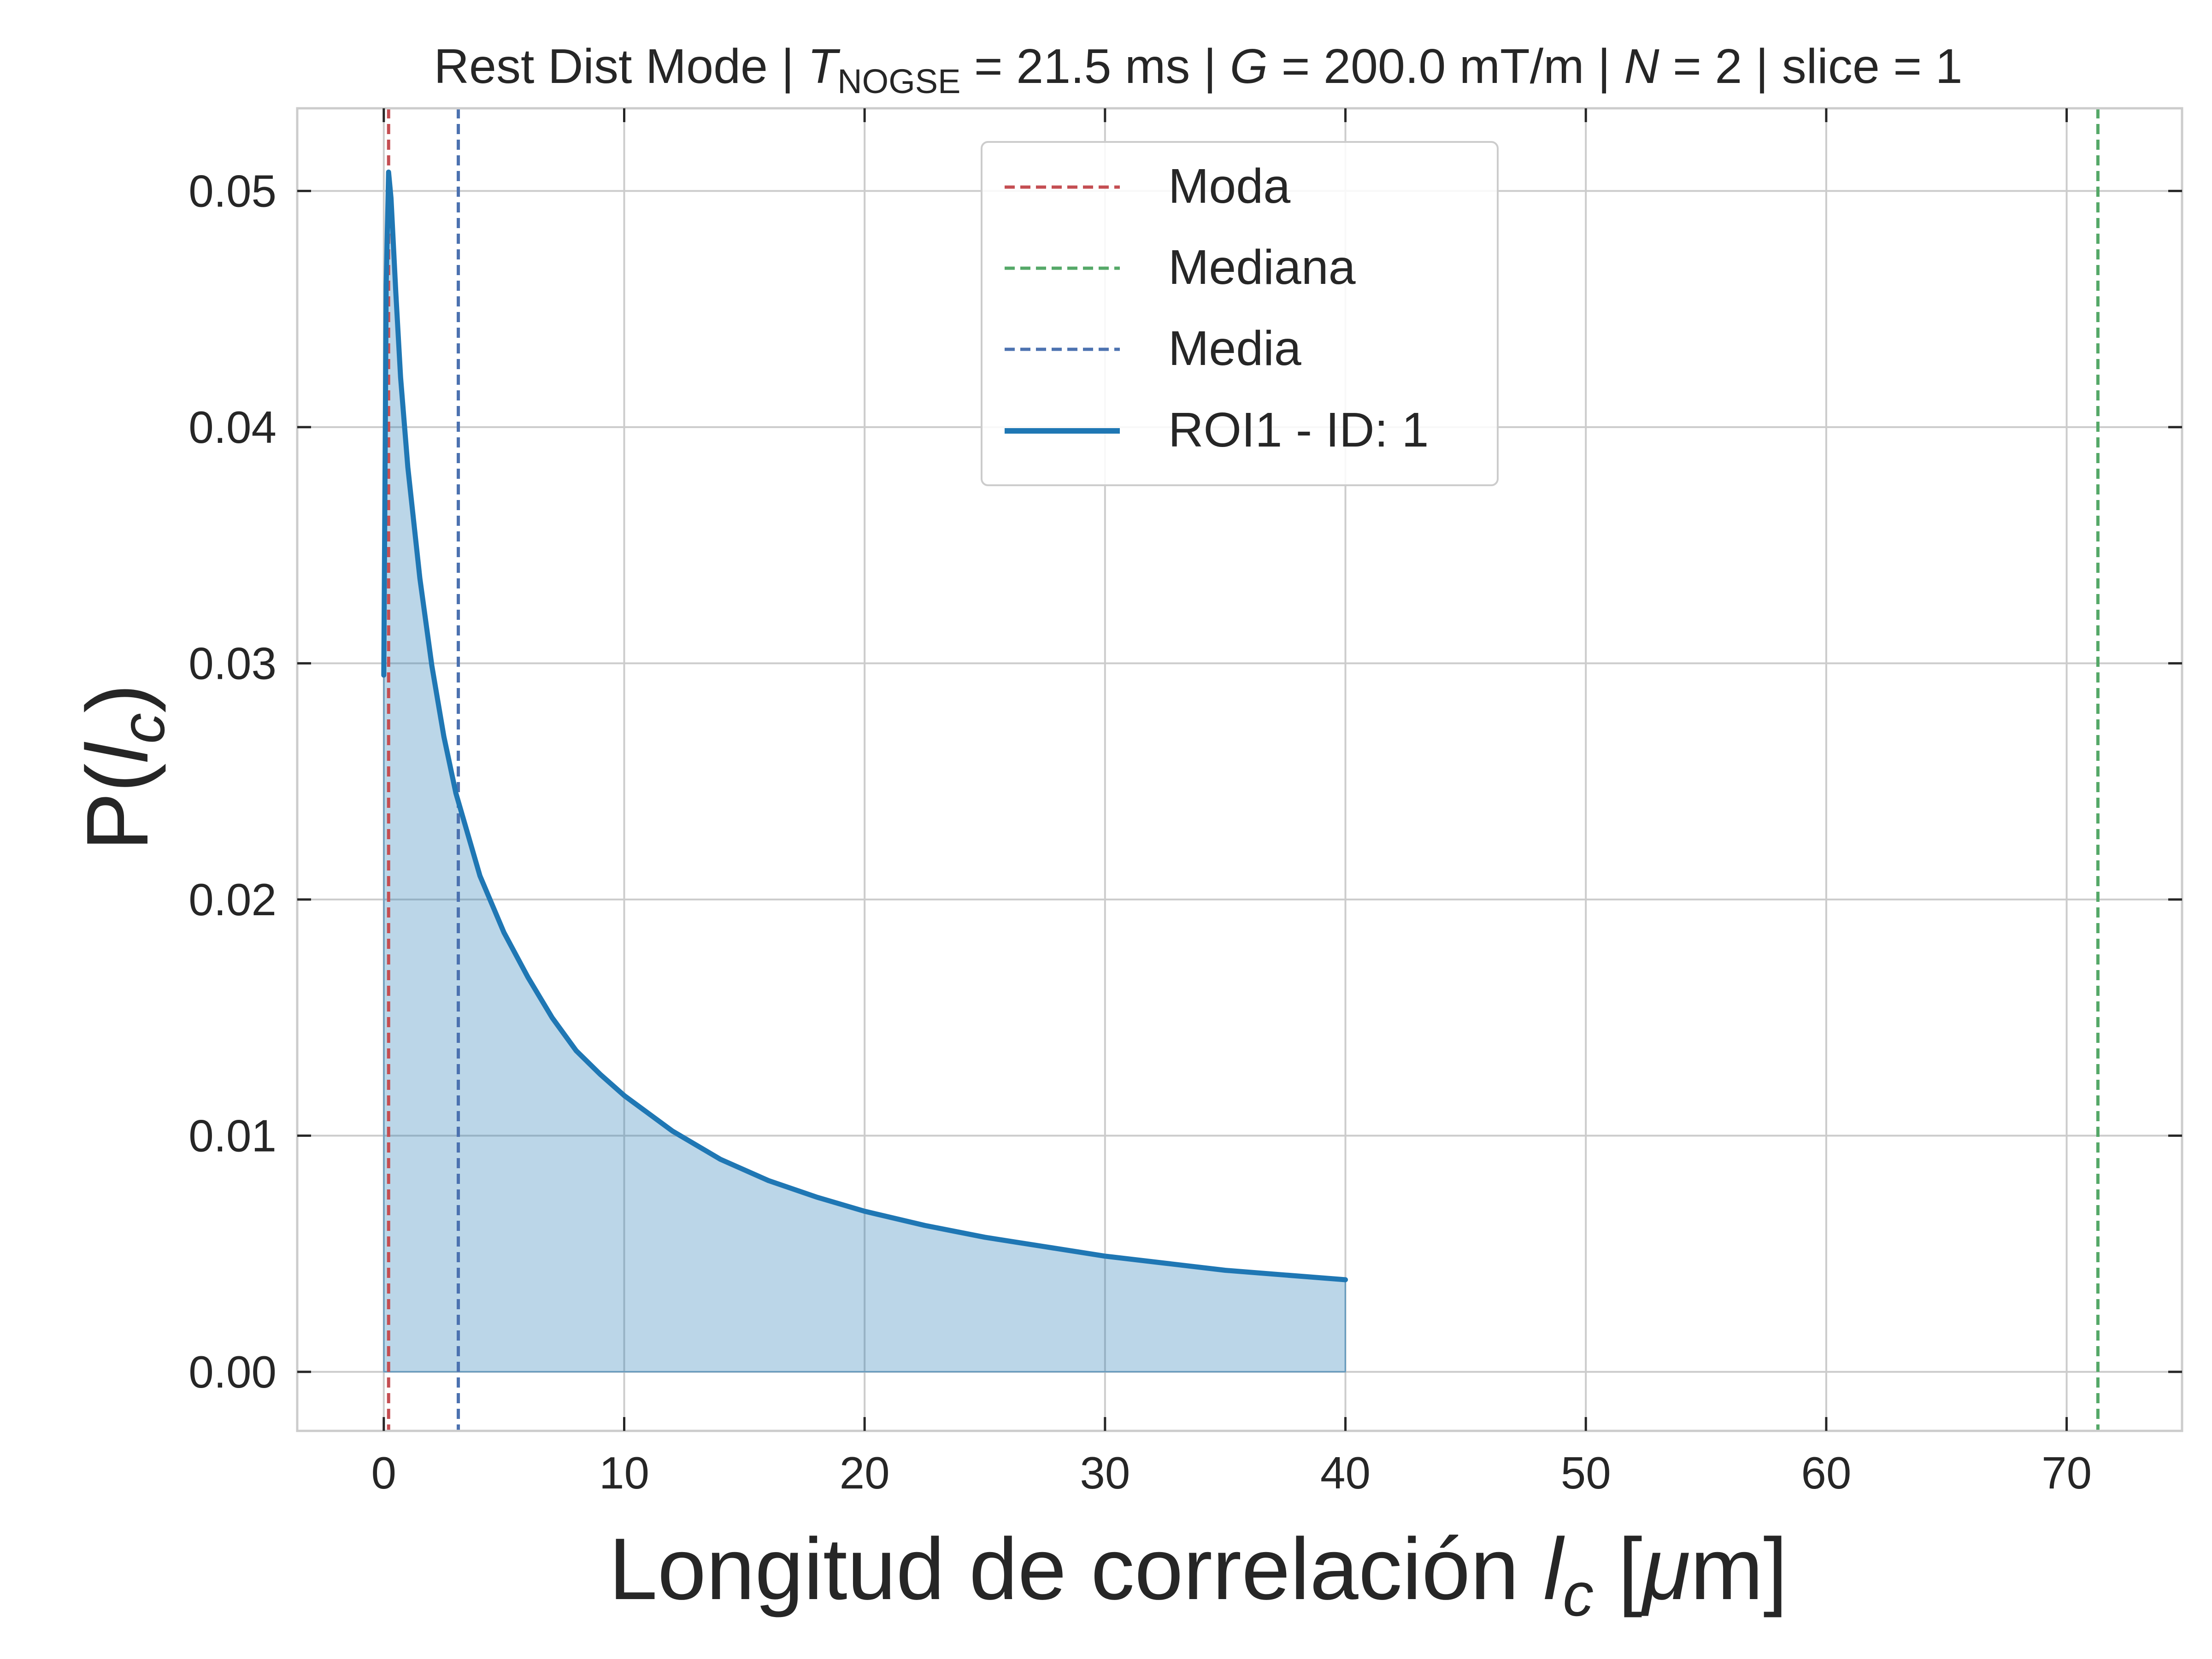 The width and height of the screenshot is (2212, 1659). What do you see at coordinates (232, 1135) in the screenshot?
I see `y-tick-label: 0.01` at bounding box center [232, 1135].